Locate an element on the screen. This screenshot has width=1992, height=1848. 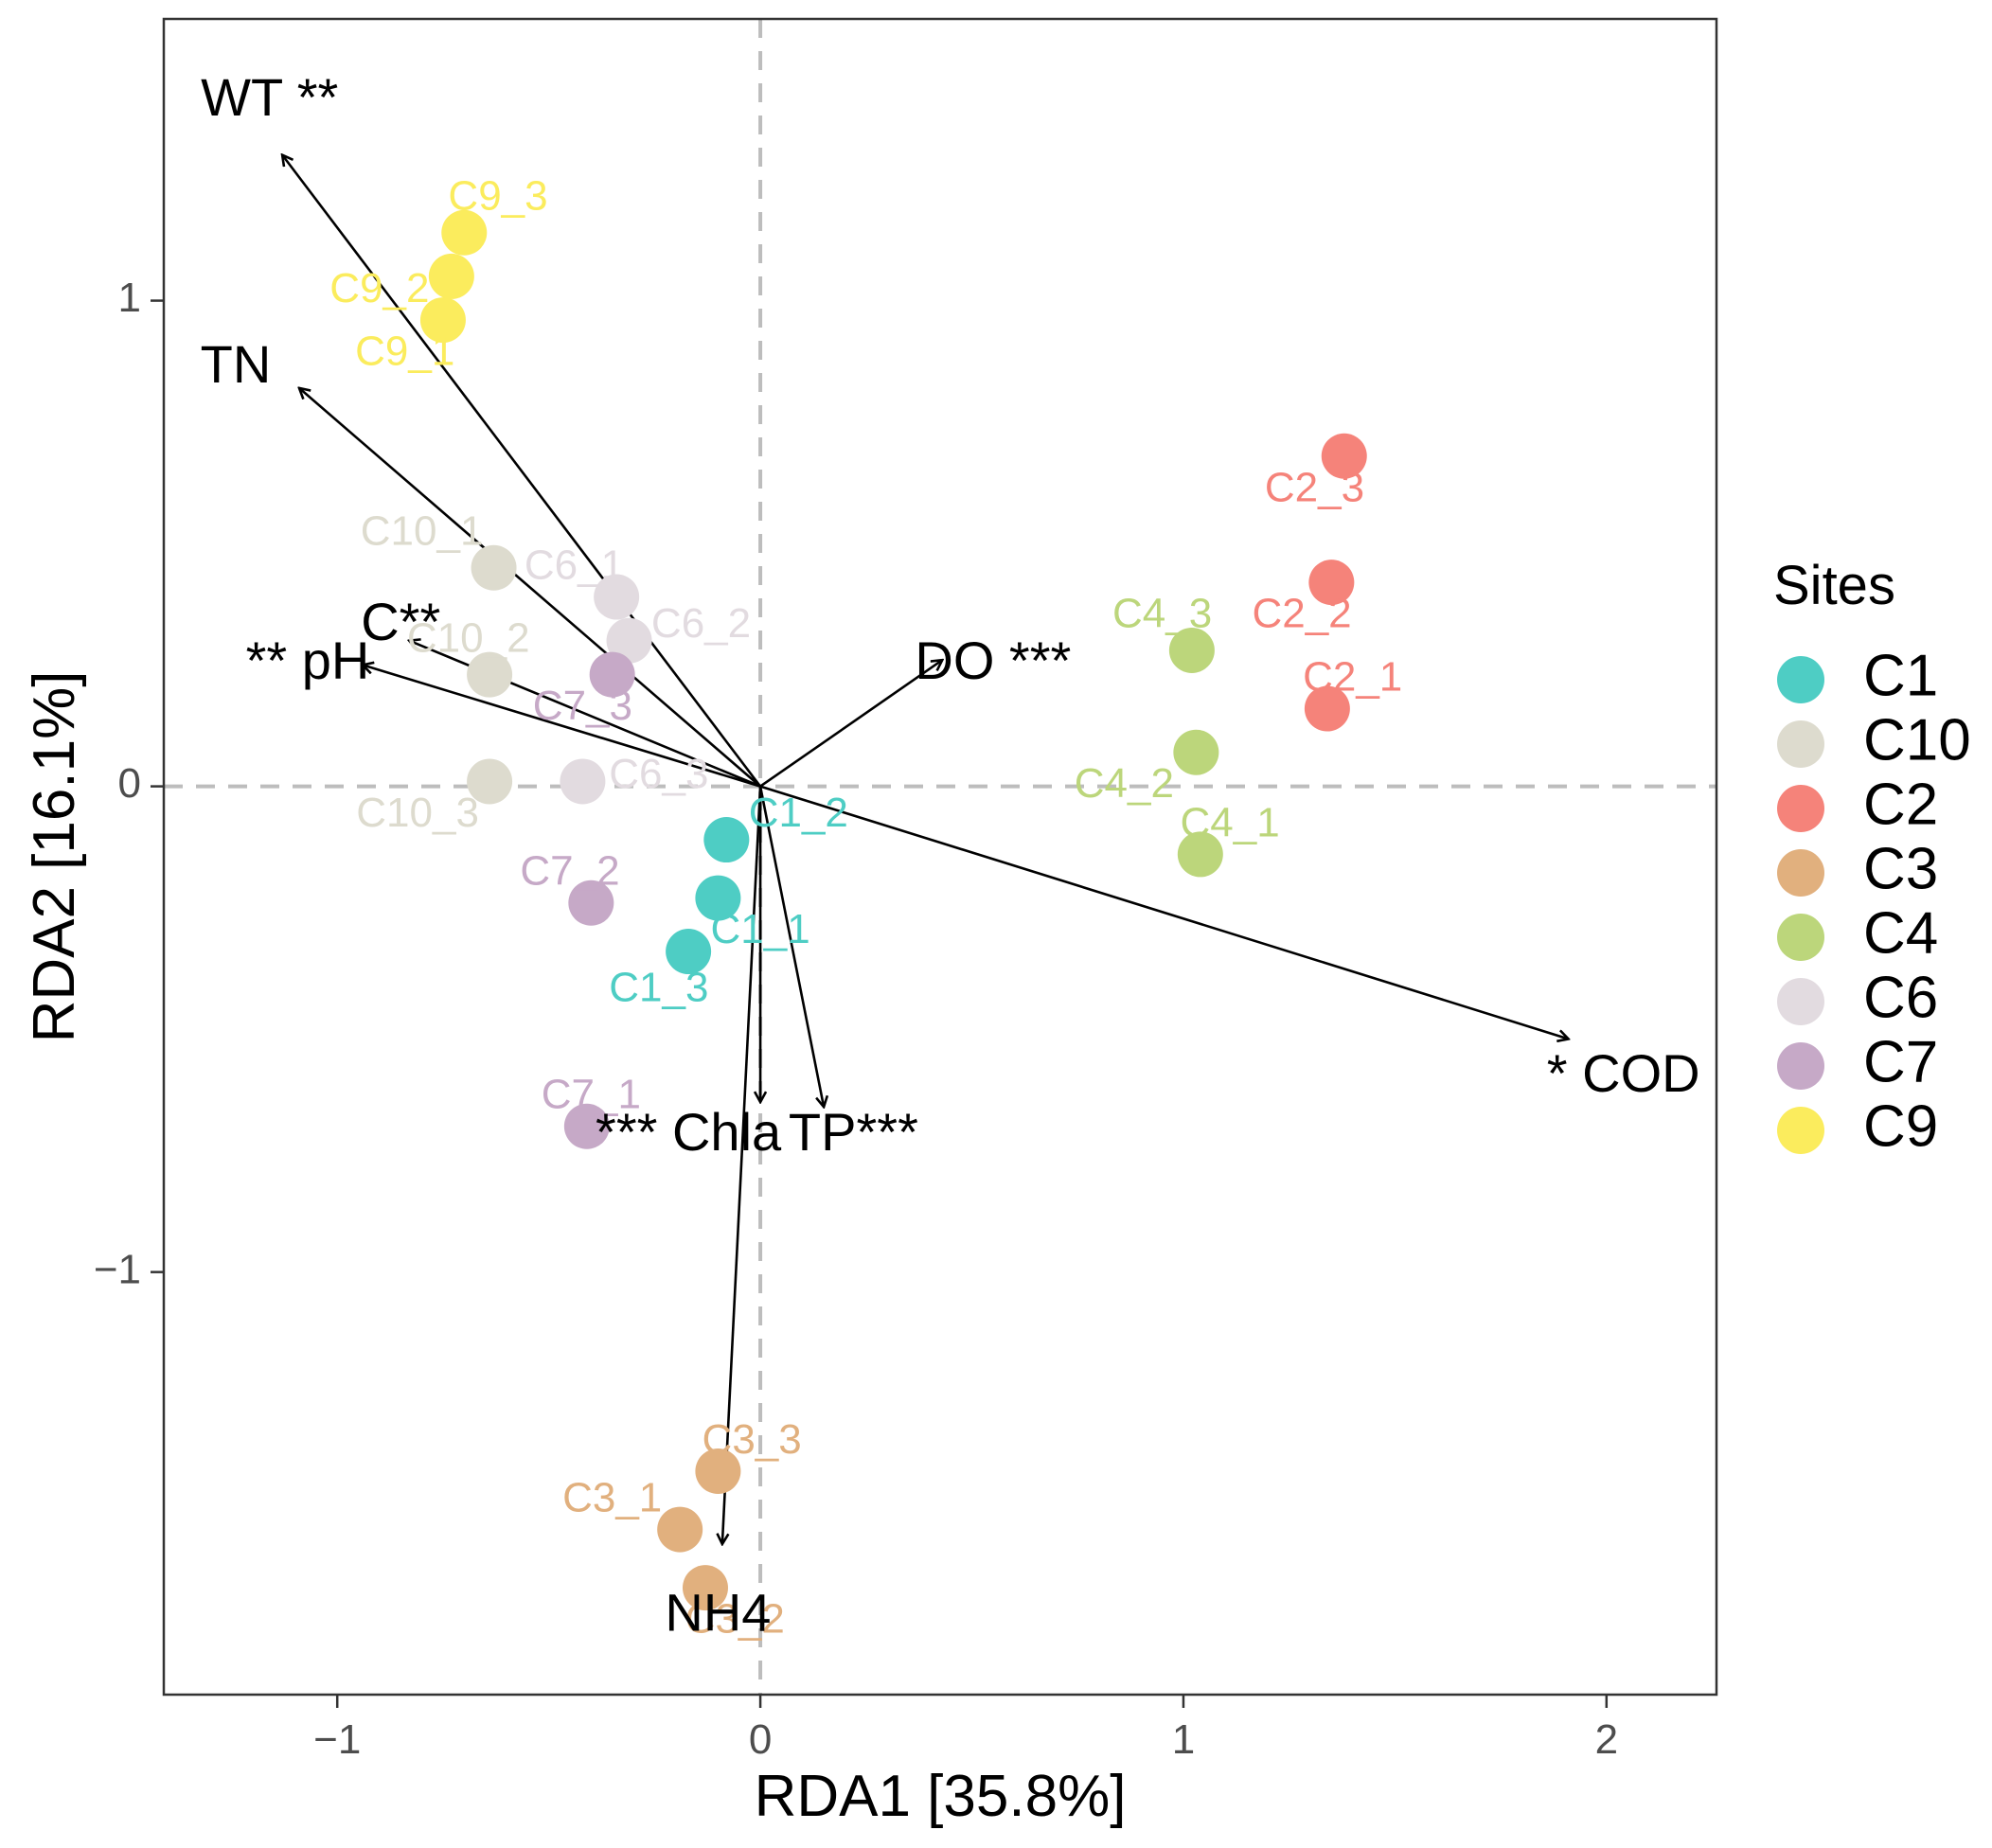
point-label-c7-1: C7_1 is located at coordinates (591, 1095).